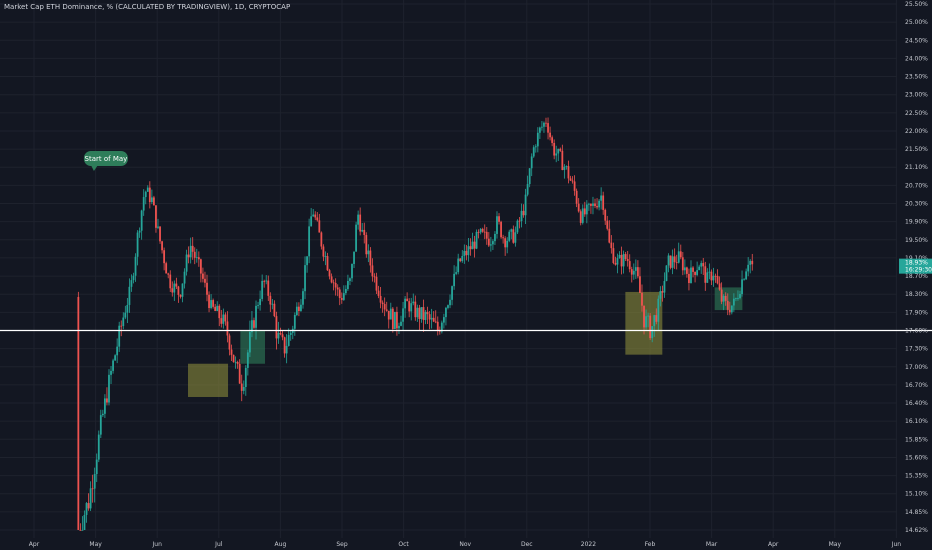  Describe the element at coordinates (916, 403) in the screenshot. I see `y-tick-label: 16.40%` at that location.